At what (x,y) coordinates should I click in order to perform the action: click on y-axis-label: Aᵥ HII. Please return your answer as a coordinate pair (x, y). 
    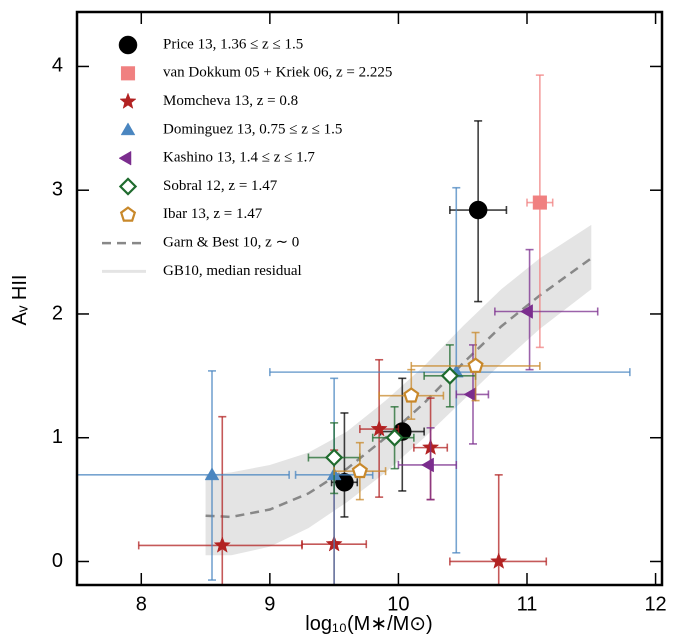
    Looking at the image, I should click on (20, 300).